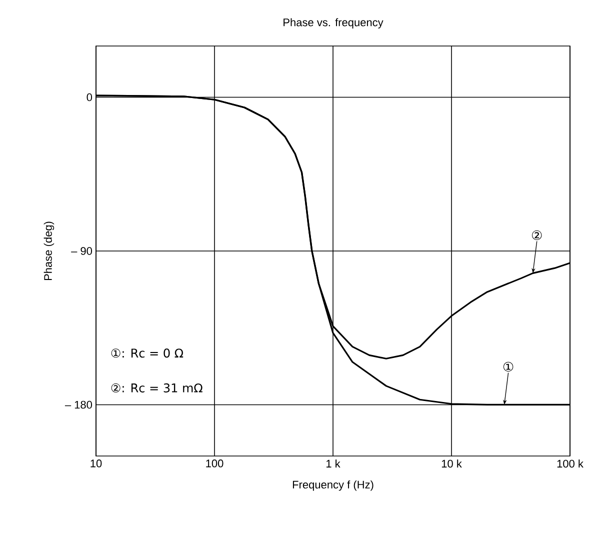 The image size is (609, 534). I want to click on x-tick-label: 10, so click(96, 464).